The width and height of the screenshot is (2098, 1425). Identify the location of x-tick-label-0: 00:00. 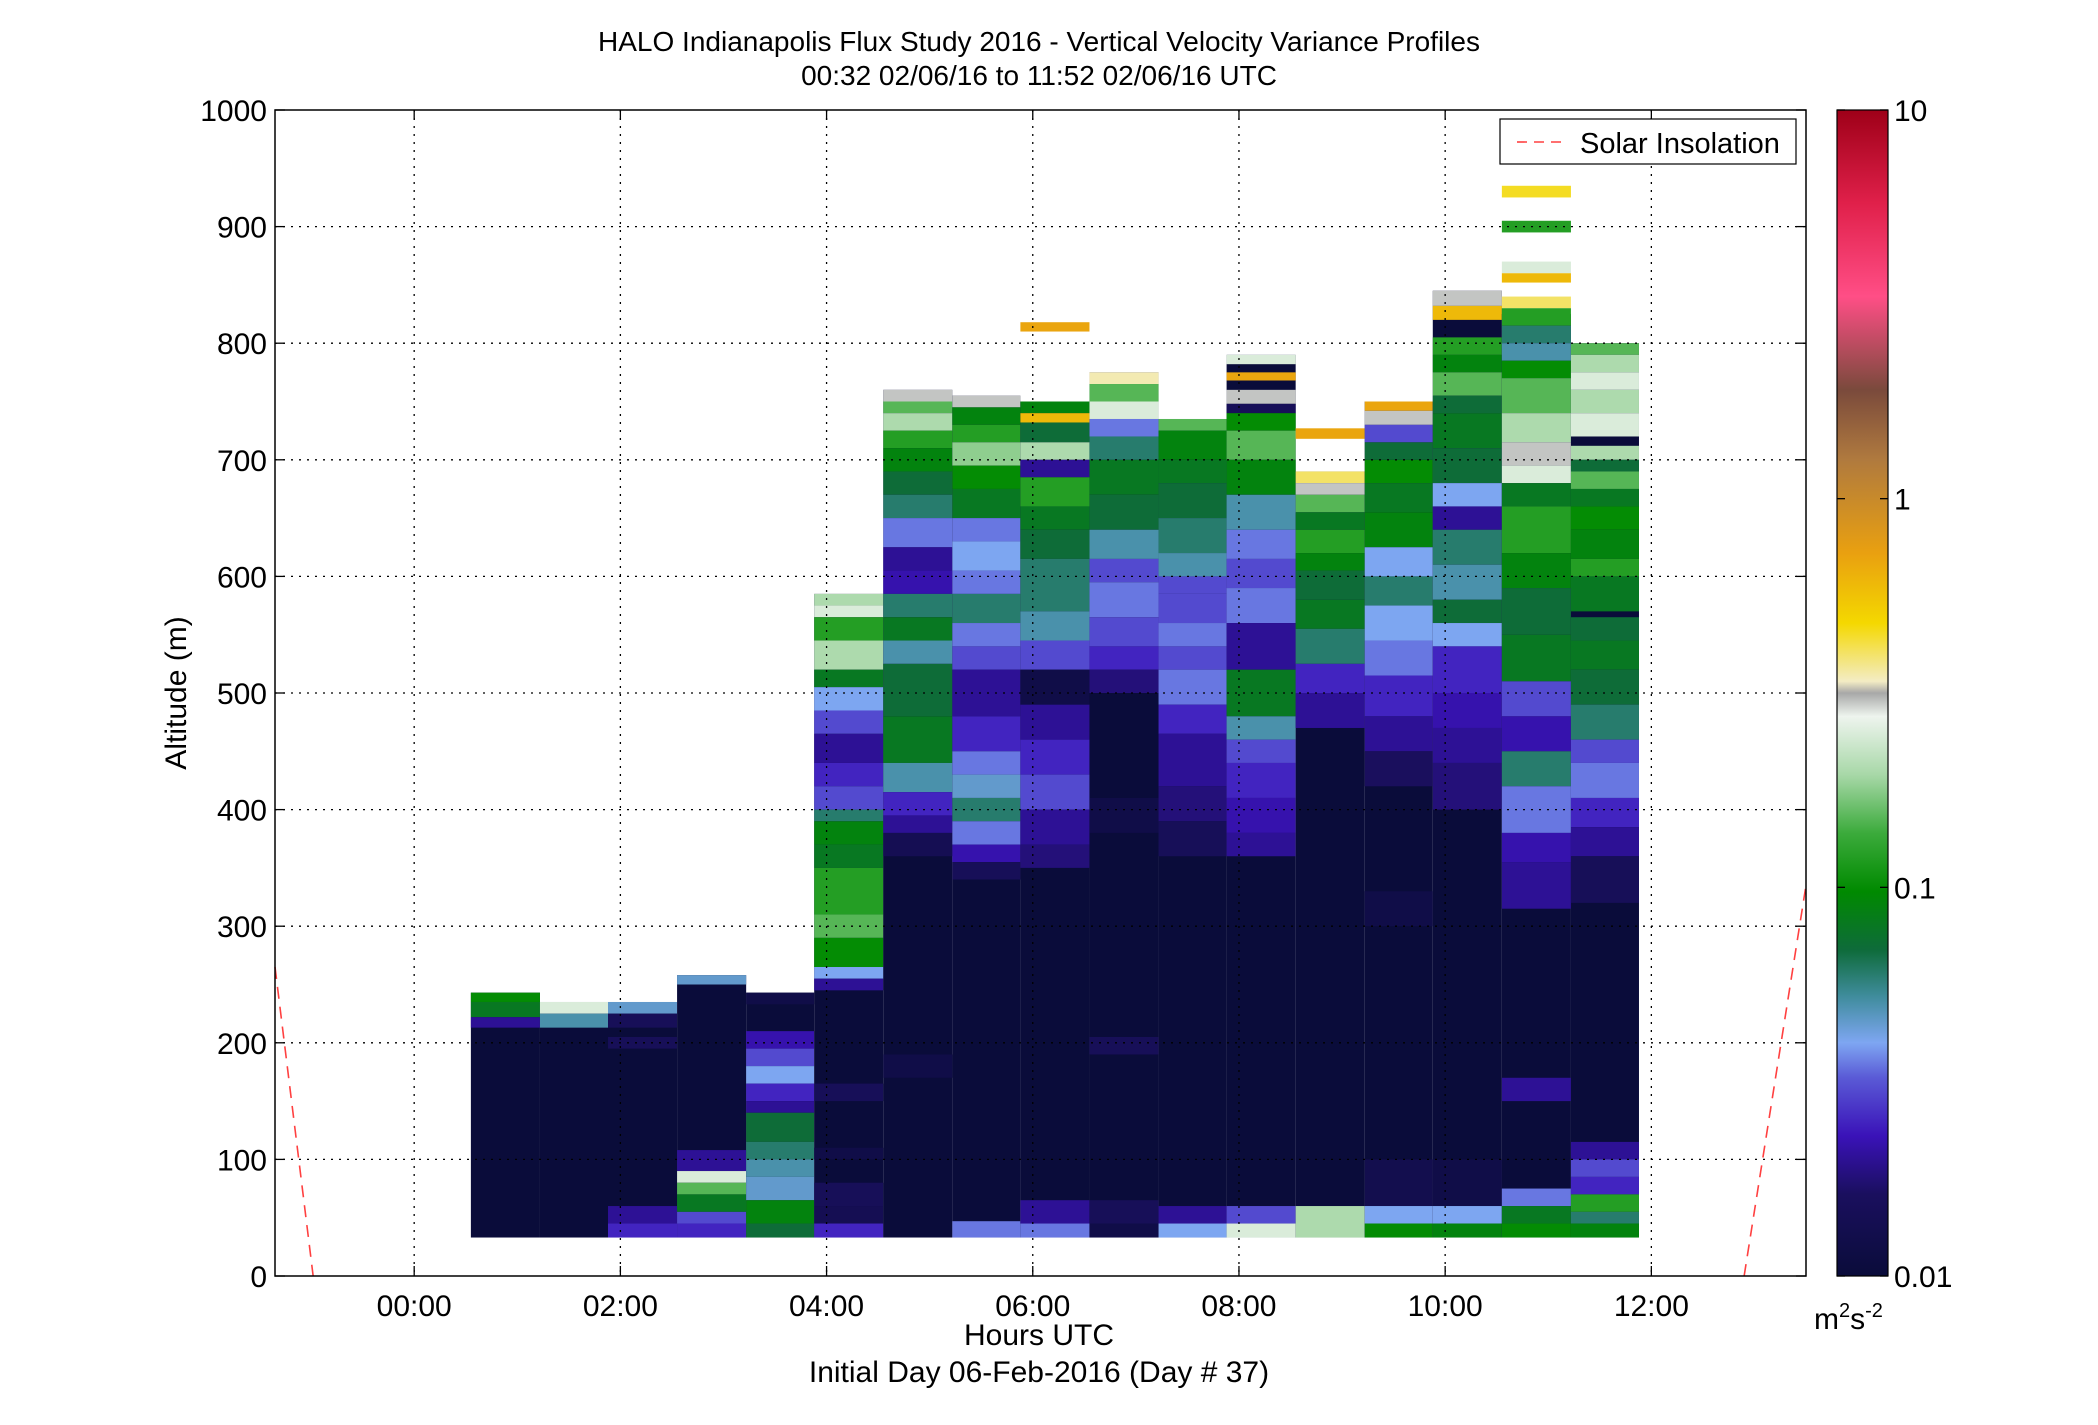
(414, 1306).